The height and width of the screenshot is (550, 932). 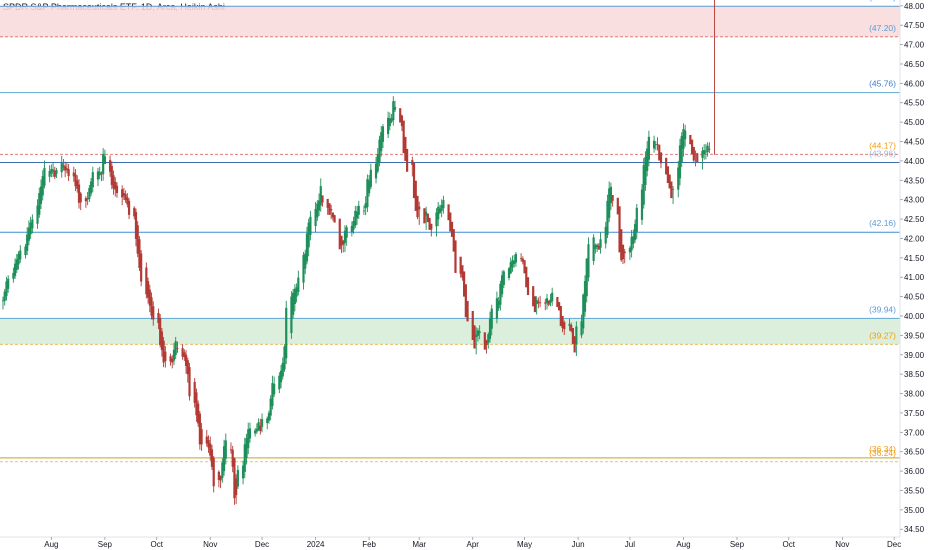 I want to click on y-tick-label: 43.00, so click(x=914, y=200).